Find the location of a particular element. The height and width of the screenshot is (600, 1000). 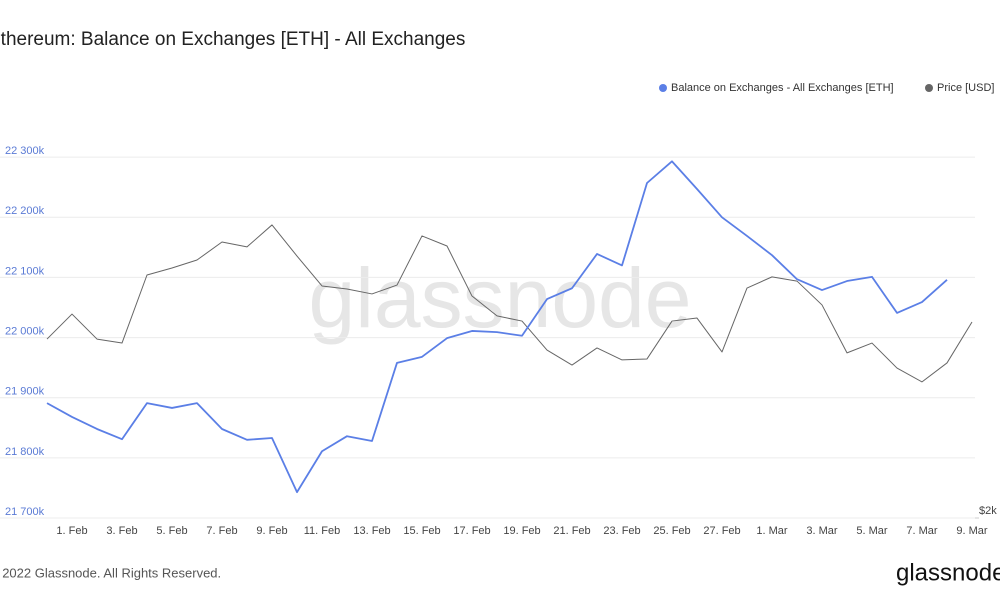

x-tick-label: 7. Mar is located at coordinates (922, 531).